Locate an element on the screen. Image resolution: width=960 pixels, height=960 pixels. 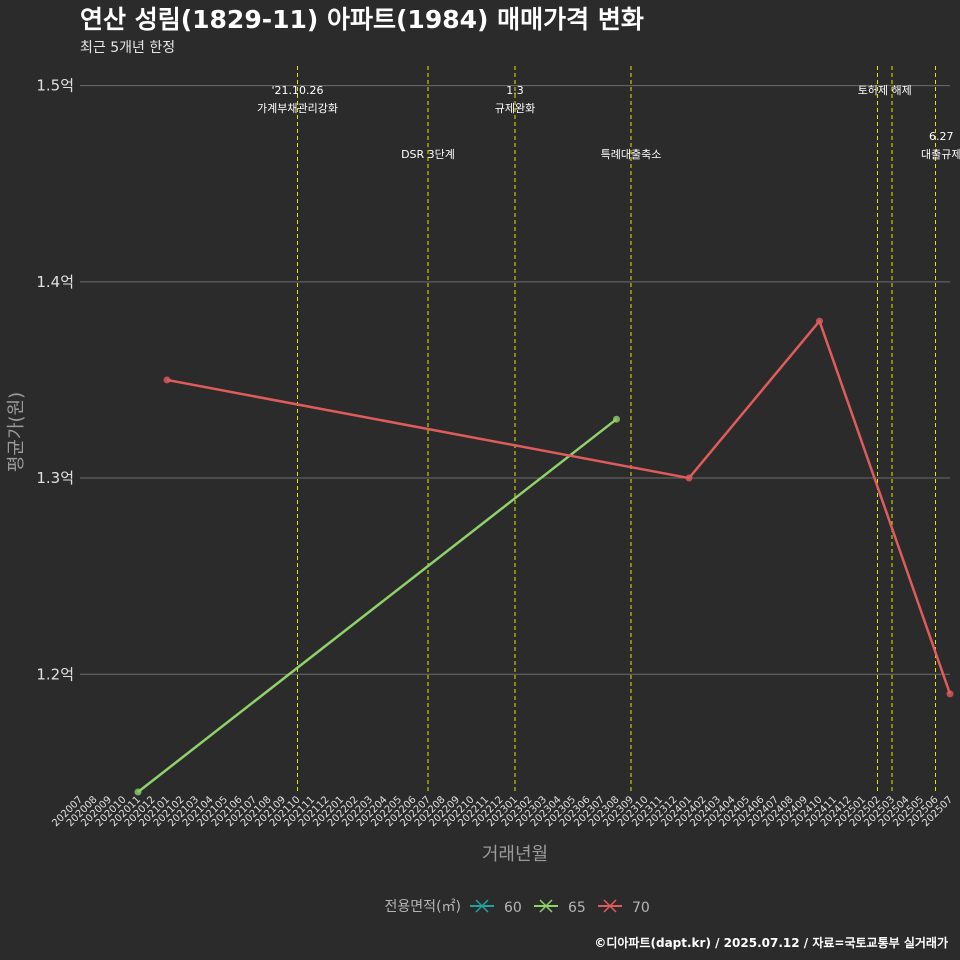
event-label: 6.27 is located at coordinates (941, 136).